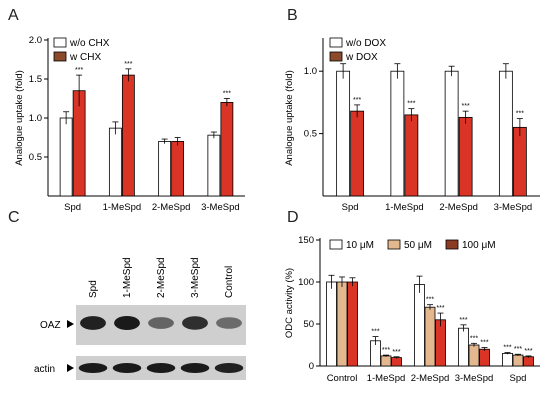 This screenshot has width=550, height=416. I want to click on panel-letter-d: D, so click(293, 217).